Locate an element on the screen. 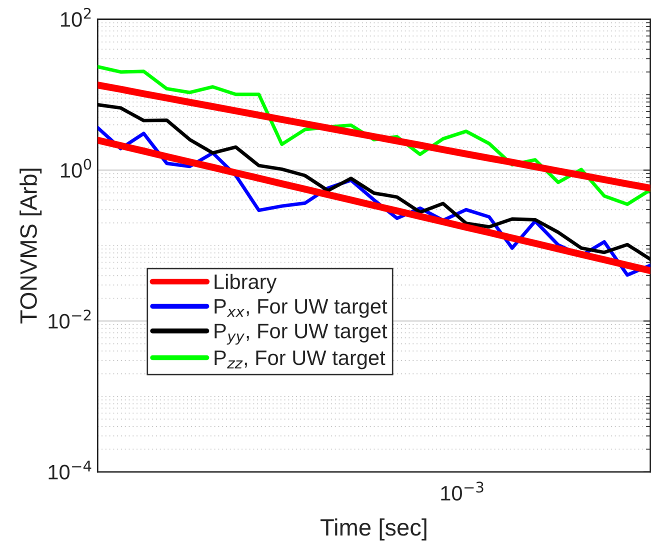 The width and height of the screenshot is (651, 550). legend-label: P$_{xx}$, For UW target is located at coordinates (301, 308).